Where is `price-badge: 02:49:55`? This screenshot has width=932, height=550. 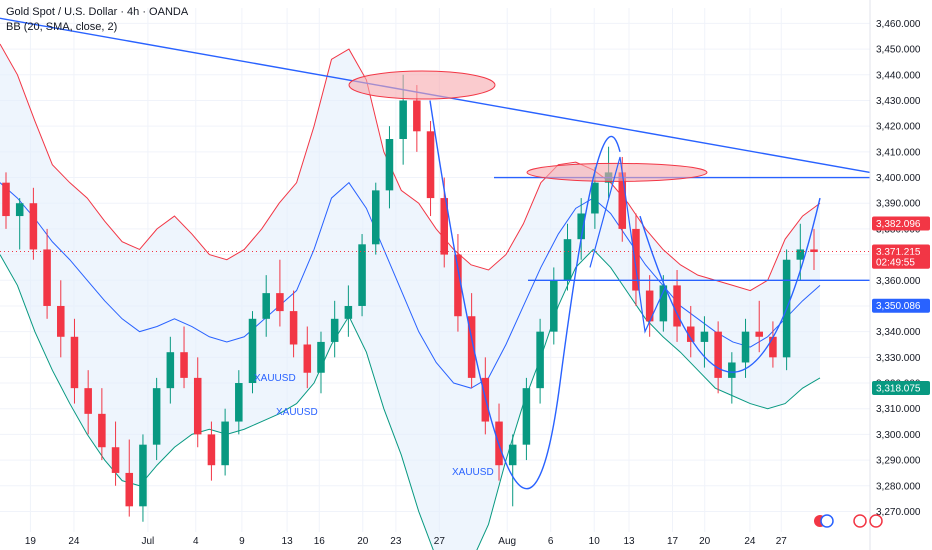
price-badge: 02:49:55 is located at coordinates (901, 261).